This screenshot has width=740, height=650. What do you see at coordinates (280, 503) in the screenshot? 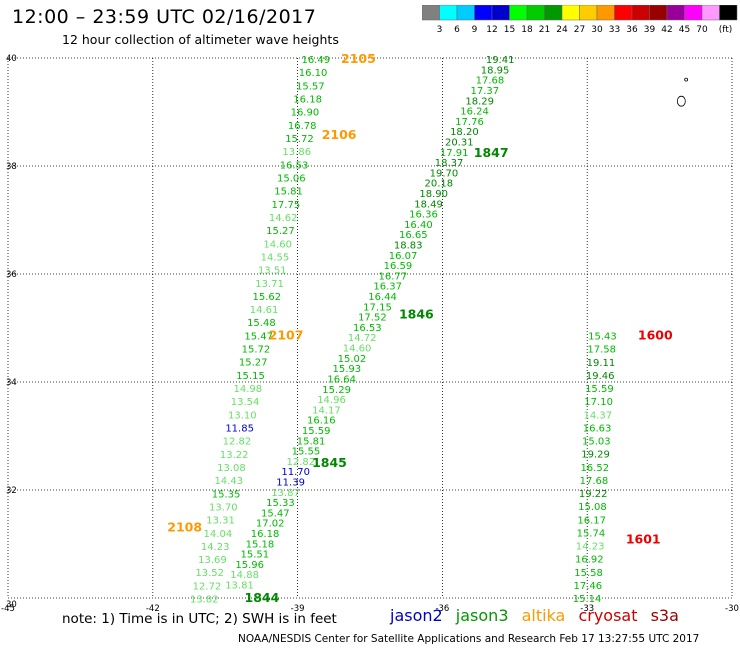
I see `point-label: 15.33` at bounding box center [280, 503].